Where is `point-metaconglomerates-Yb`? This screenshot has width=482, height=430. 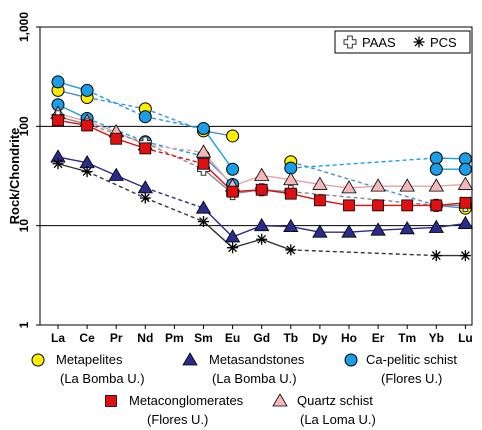
point-metaconglomerates-Yb is located at coordinates (436, 205).